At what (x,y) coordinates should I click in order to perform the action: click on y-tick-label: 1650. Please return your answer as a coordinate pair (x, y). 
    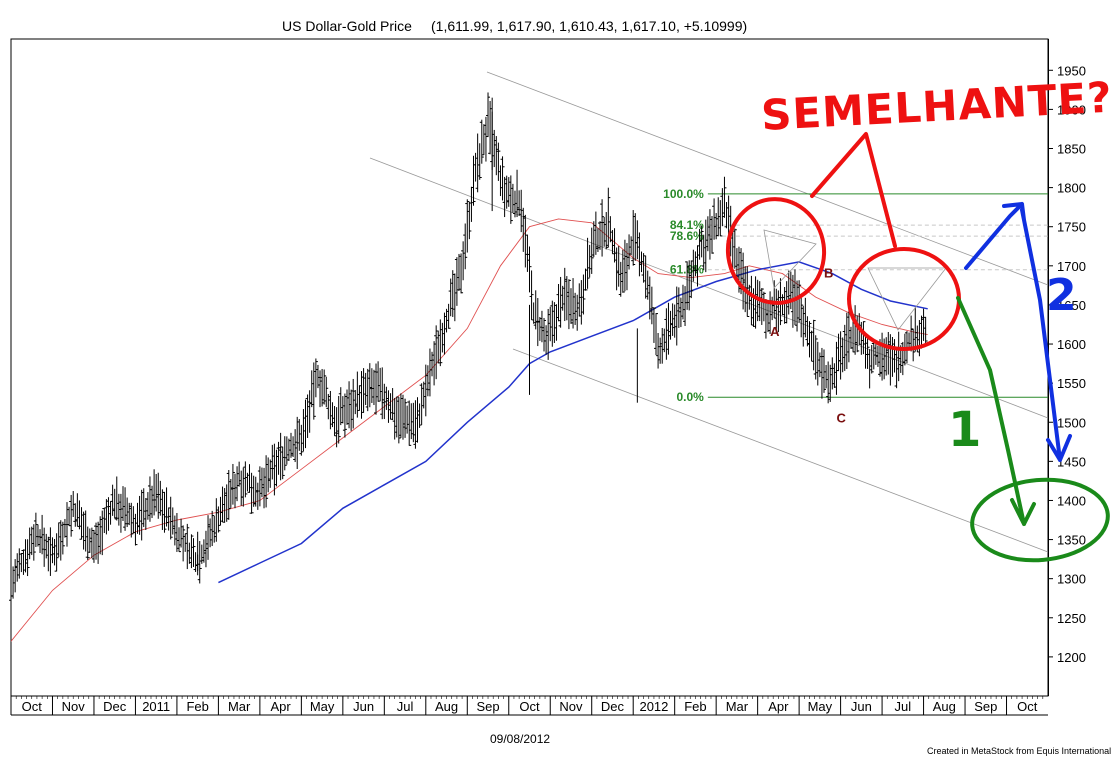
    Looking at the image, I should click on (1071, 305).